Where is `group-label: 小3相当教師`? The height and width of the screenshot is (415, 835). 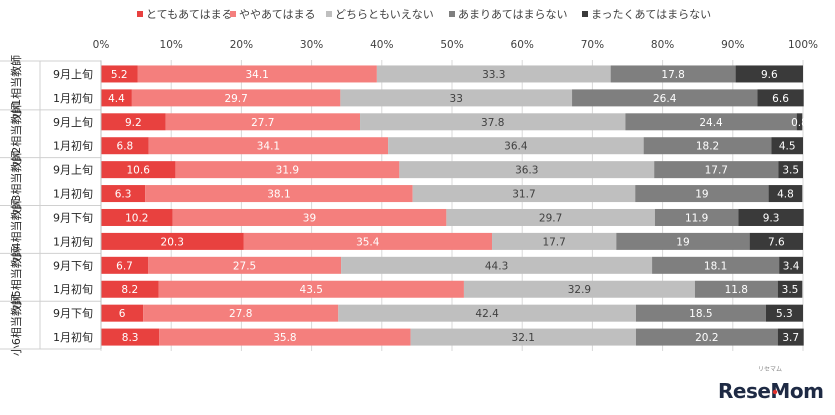 group-label: 小3相当教師 is located at coordinates (16, 182).